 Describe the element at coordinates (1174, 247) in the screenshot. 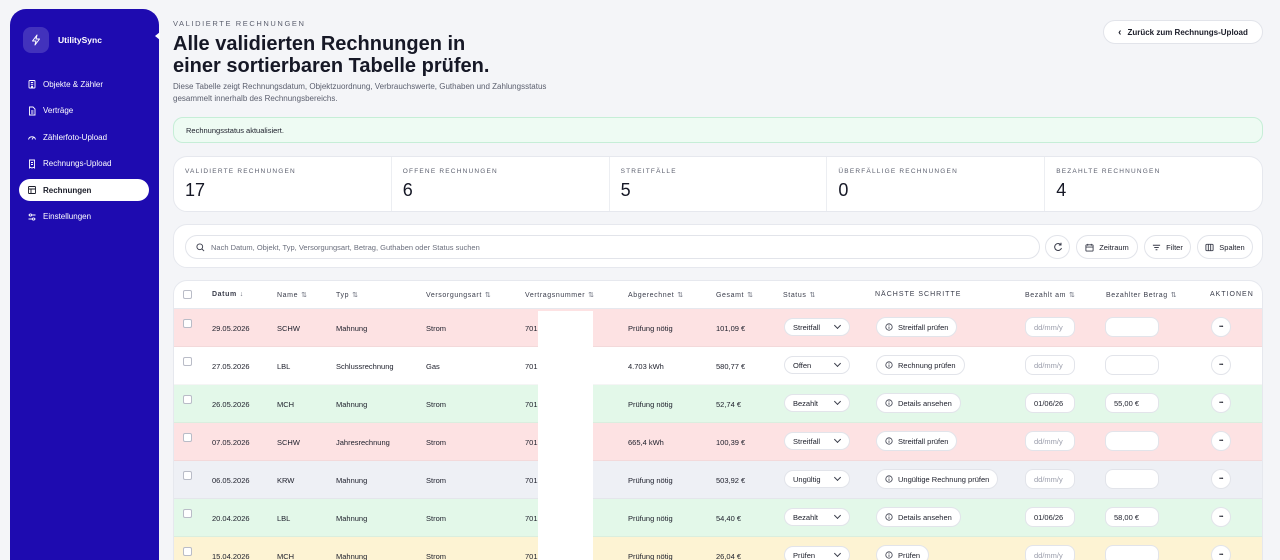

I see `filter-label: Filter` at that location.